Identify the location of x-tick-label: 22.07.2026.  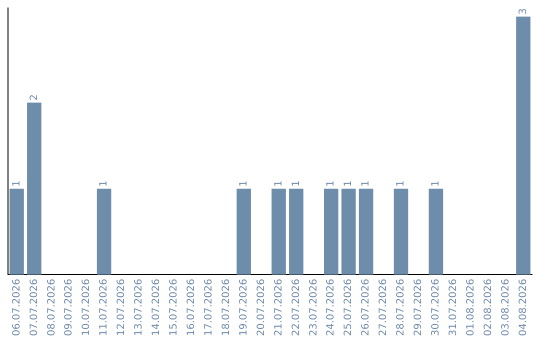
(296, 307).